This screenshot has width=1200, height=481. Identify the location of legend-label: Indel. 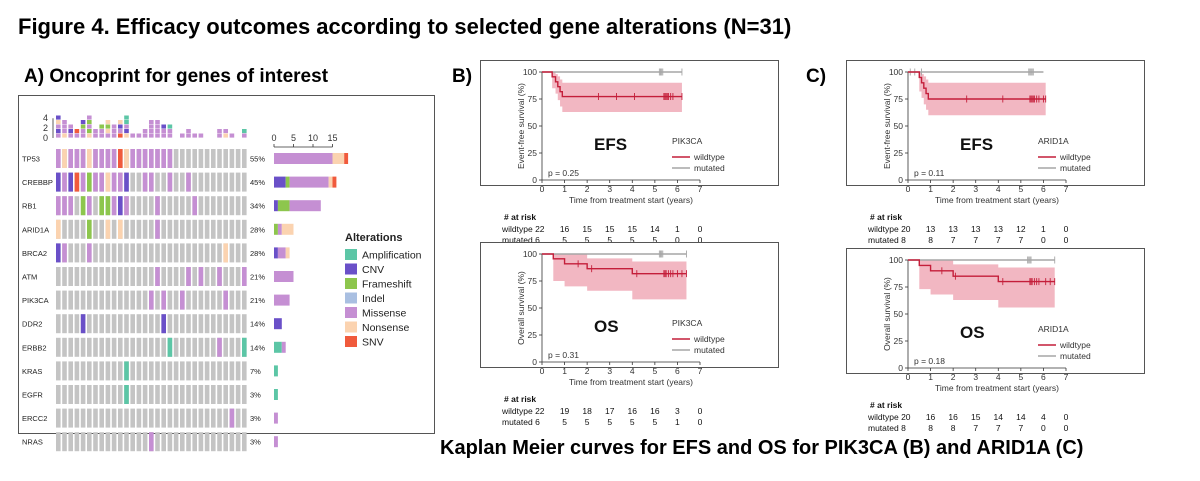
(373, 299).